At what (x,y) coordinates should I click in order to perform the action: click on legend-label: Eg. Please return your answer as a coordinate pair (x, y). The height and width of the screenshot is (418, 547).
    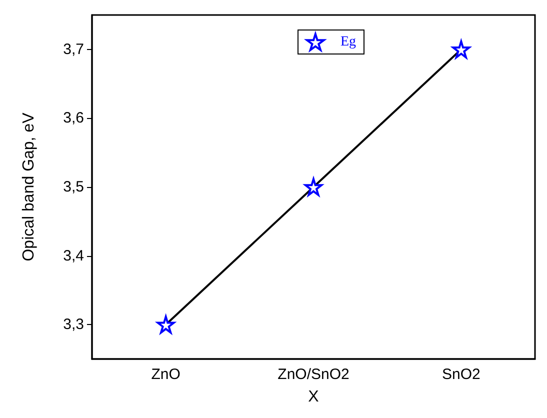
    Looking at the image, I should click on (348, 42).